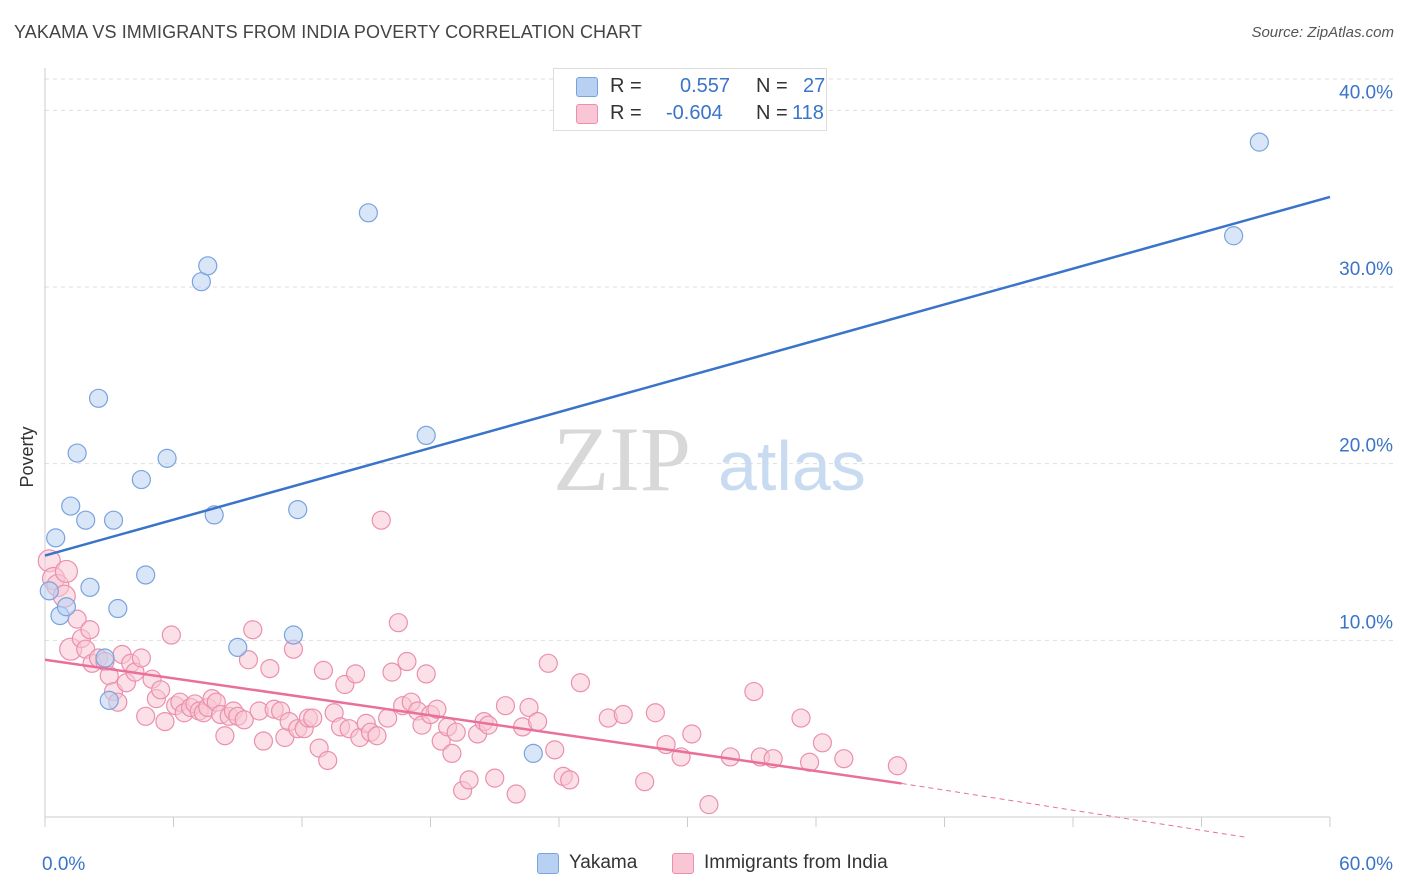 The width and height of the screenshot is (1406, 892). What do you see at coordinates (1366, 622) in the screenshot?
I see `y-tick-label: 10.0%` at bounding box center [1366, 622].